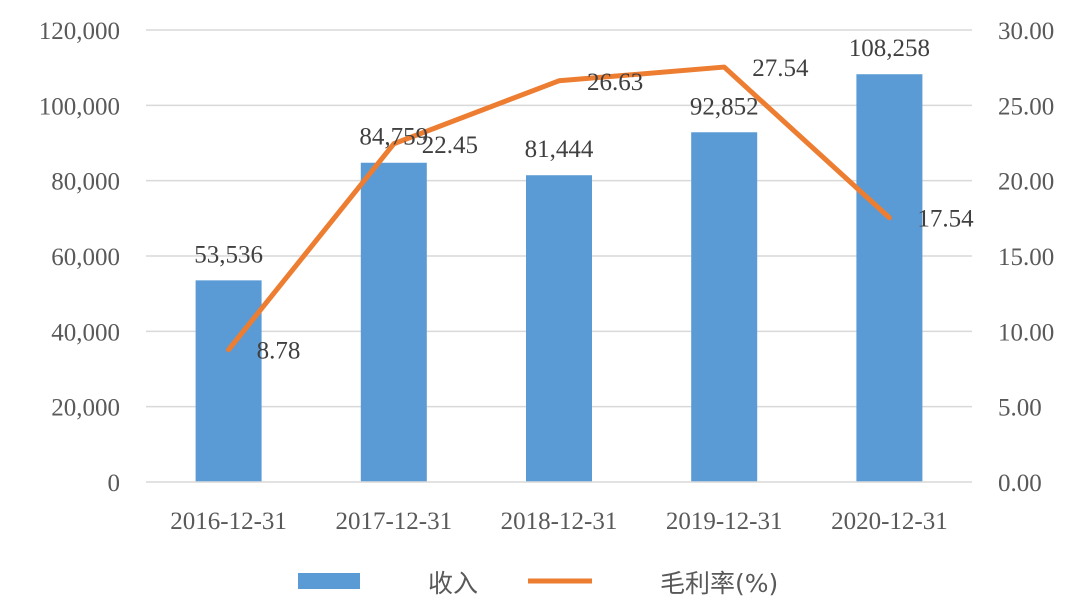 This screenshot has height=608, width=1080. Describe the element at coordinates (724, 521) in the screenshot. I see `category-label: 2019-12-31` at that location.